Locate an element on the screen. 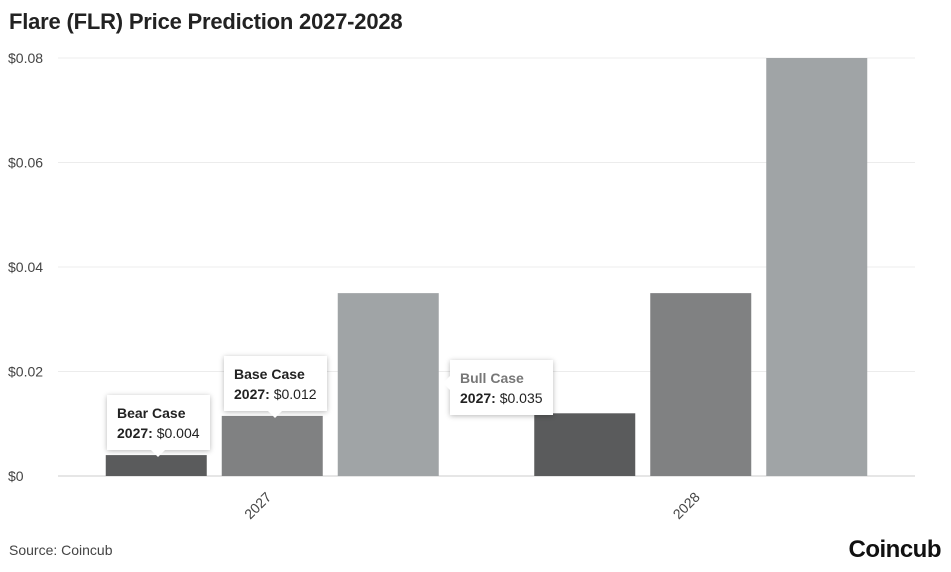 Image resolution: width=951 pixels, height=572 pixels. tooltip-title: Bull Case is located at coordinates (492, 378).